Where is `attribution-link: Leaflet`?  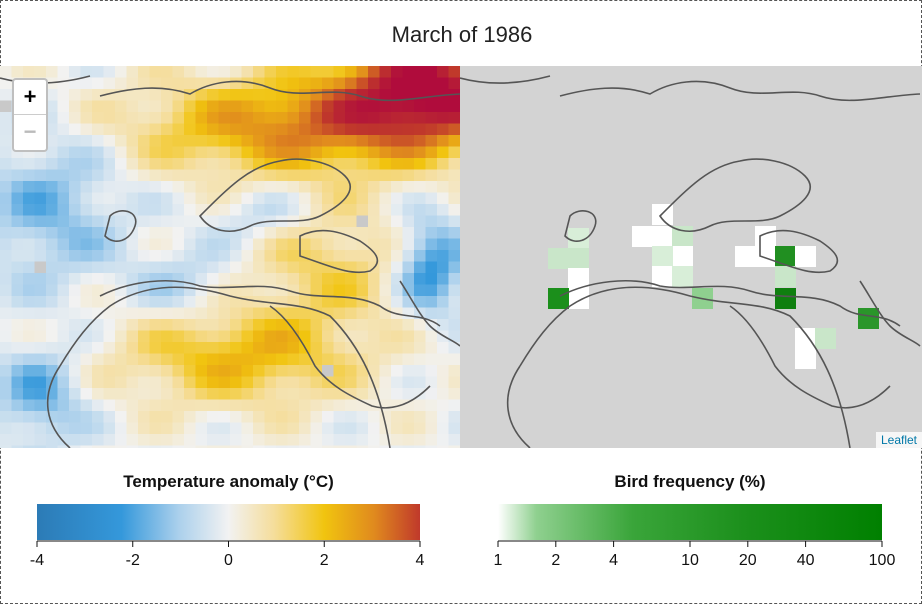
attribution-link: Leaflet is located at coordinates (898, 440).